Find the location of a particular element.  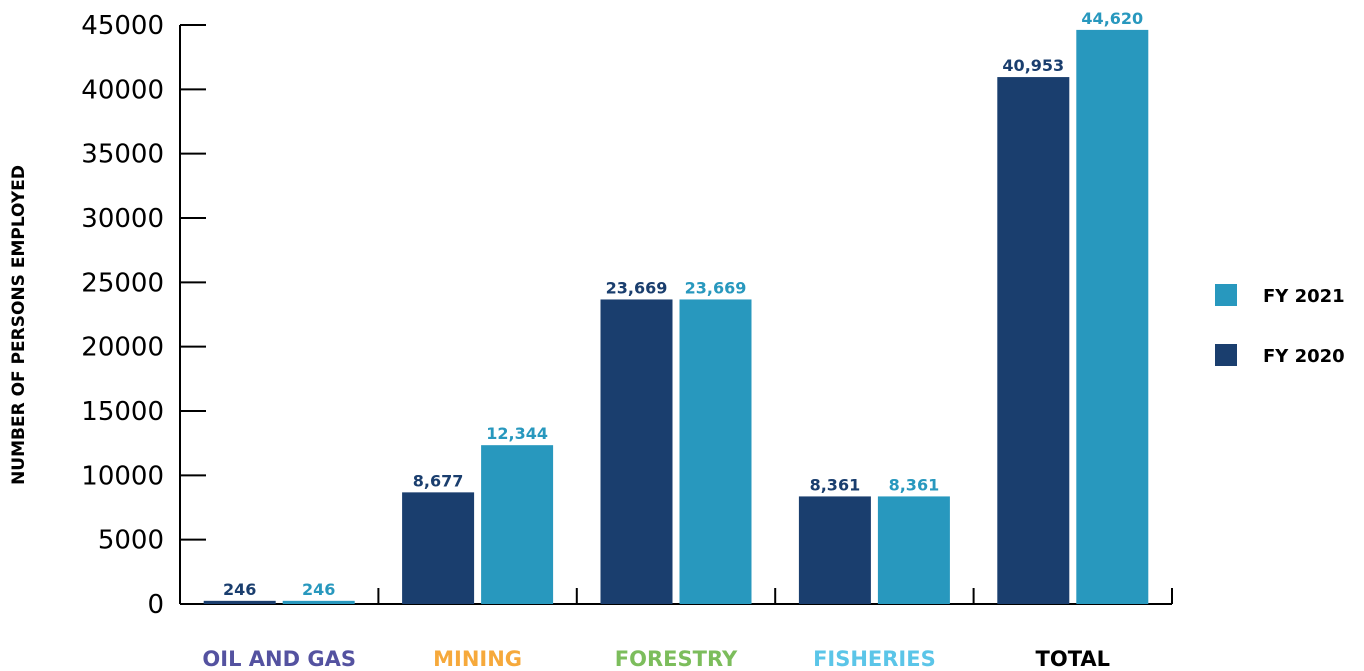

y-axis-label: NUMBER OF PERSONS EMPLOYED is located at coordinates (19, 325).